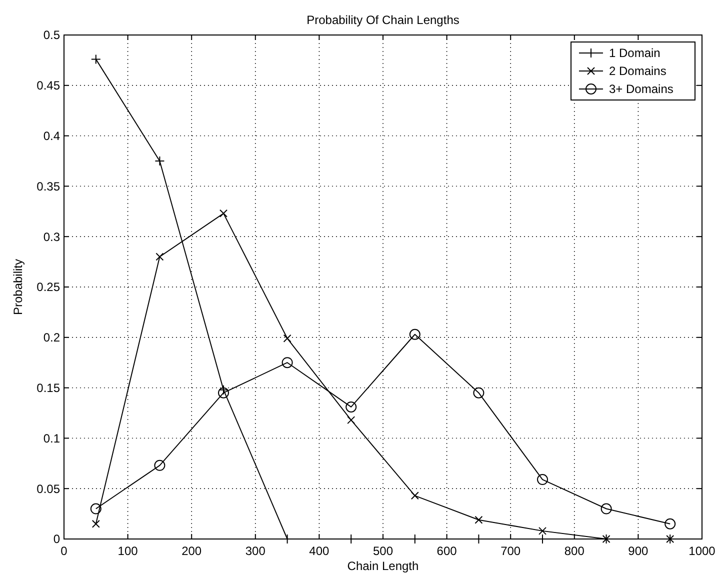 This screenshot has width=718, height=577. I want to click on x-tick-label: 700, so click(510, 551).